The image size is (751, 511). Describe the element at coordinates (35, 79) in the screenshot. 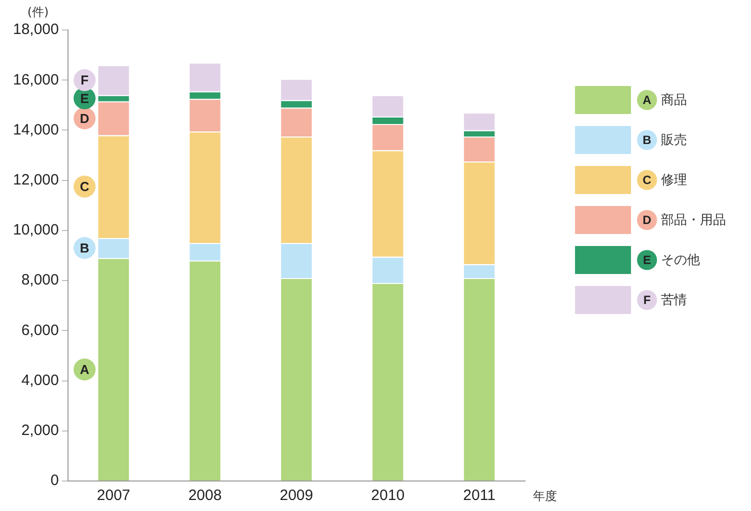

I see `y-tick-label: 16,000` at that location.